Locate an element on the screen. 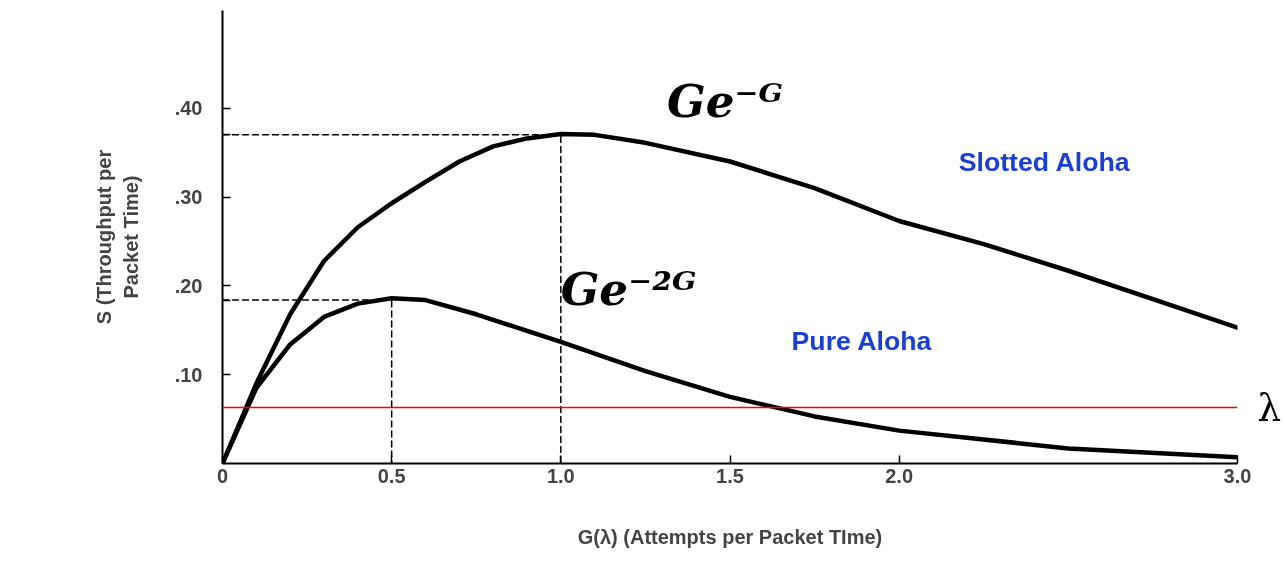  annotation: Slotted Aloha is located at coordinates (1044, 162).